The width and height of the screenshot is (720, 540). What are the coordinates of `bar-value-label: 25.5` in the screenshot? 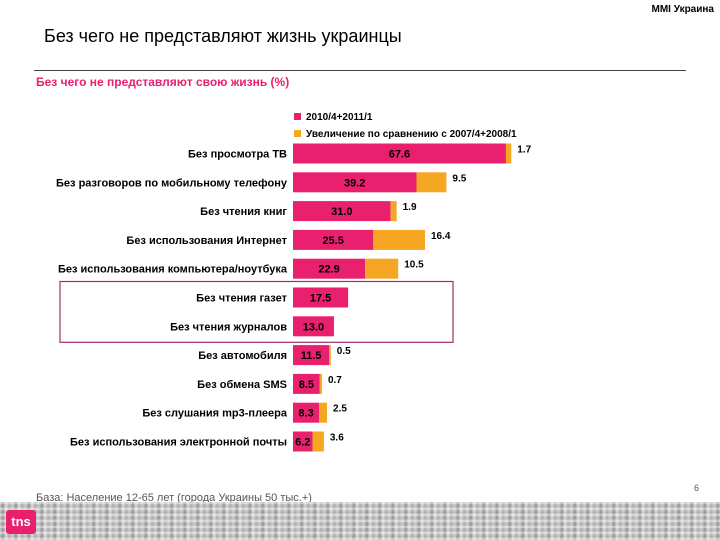 It's located at (332, 241).